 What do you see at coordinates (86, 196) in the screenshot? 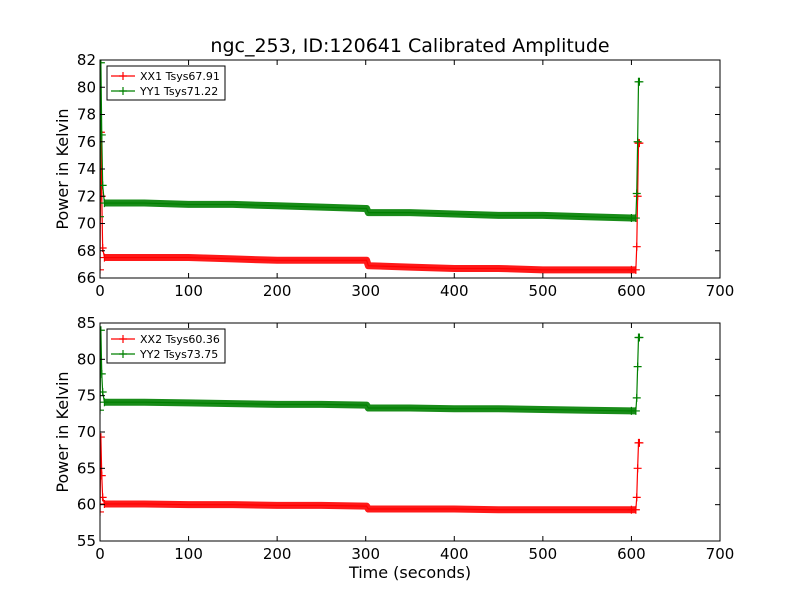
I see `y-tick-label: 72` at bounding box center [86, 196].